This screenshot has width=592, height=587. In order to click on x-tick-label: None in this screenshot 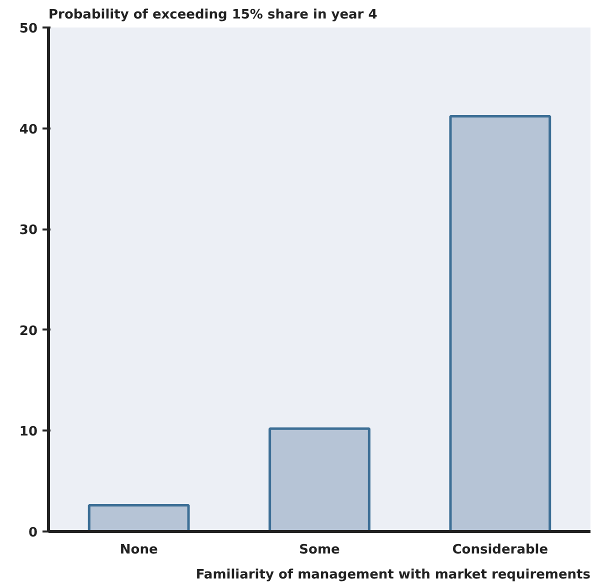, I will do `click(139, 550)`.